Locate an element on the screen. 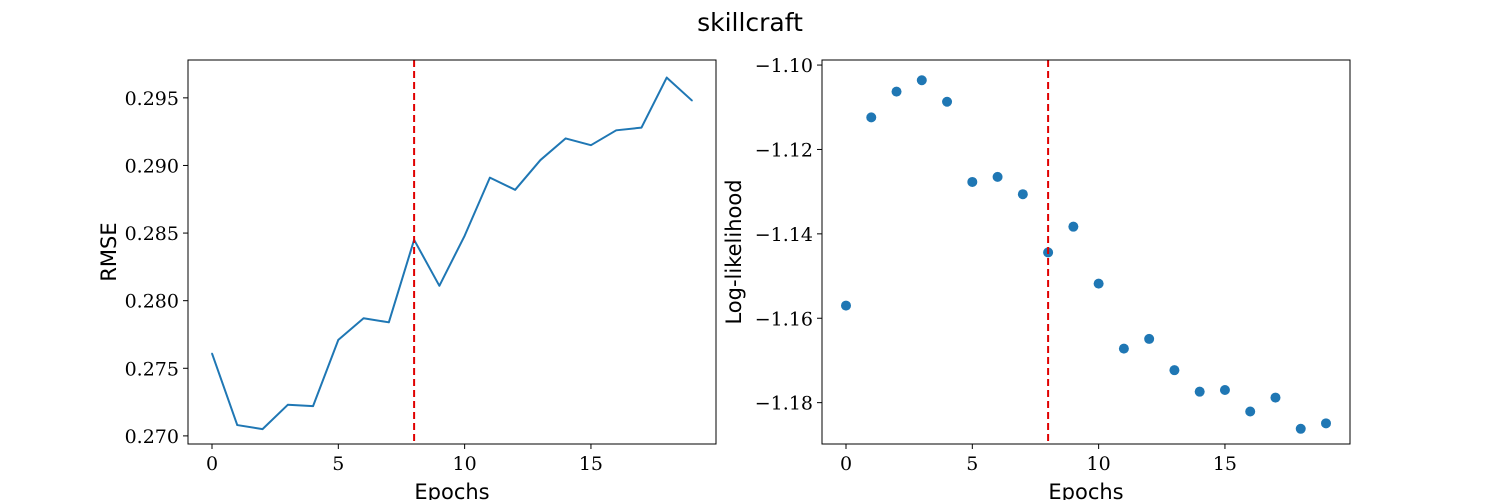 The height and width of the screenshot is (500, 1500). y-tick-label: 0.290 is located at coordinates (152, 166).